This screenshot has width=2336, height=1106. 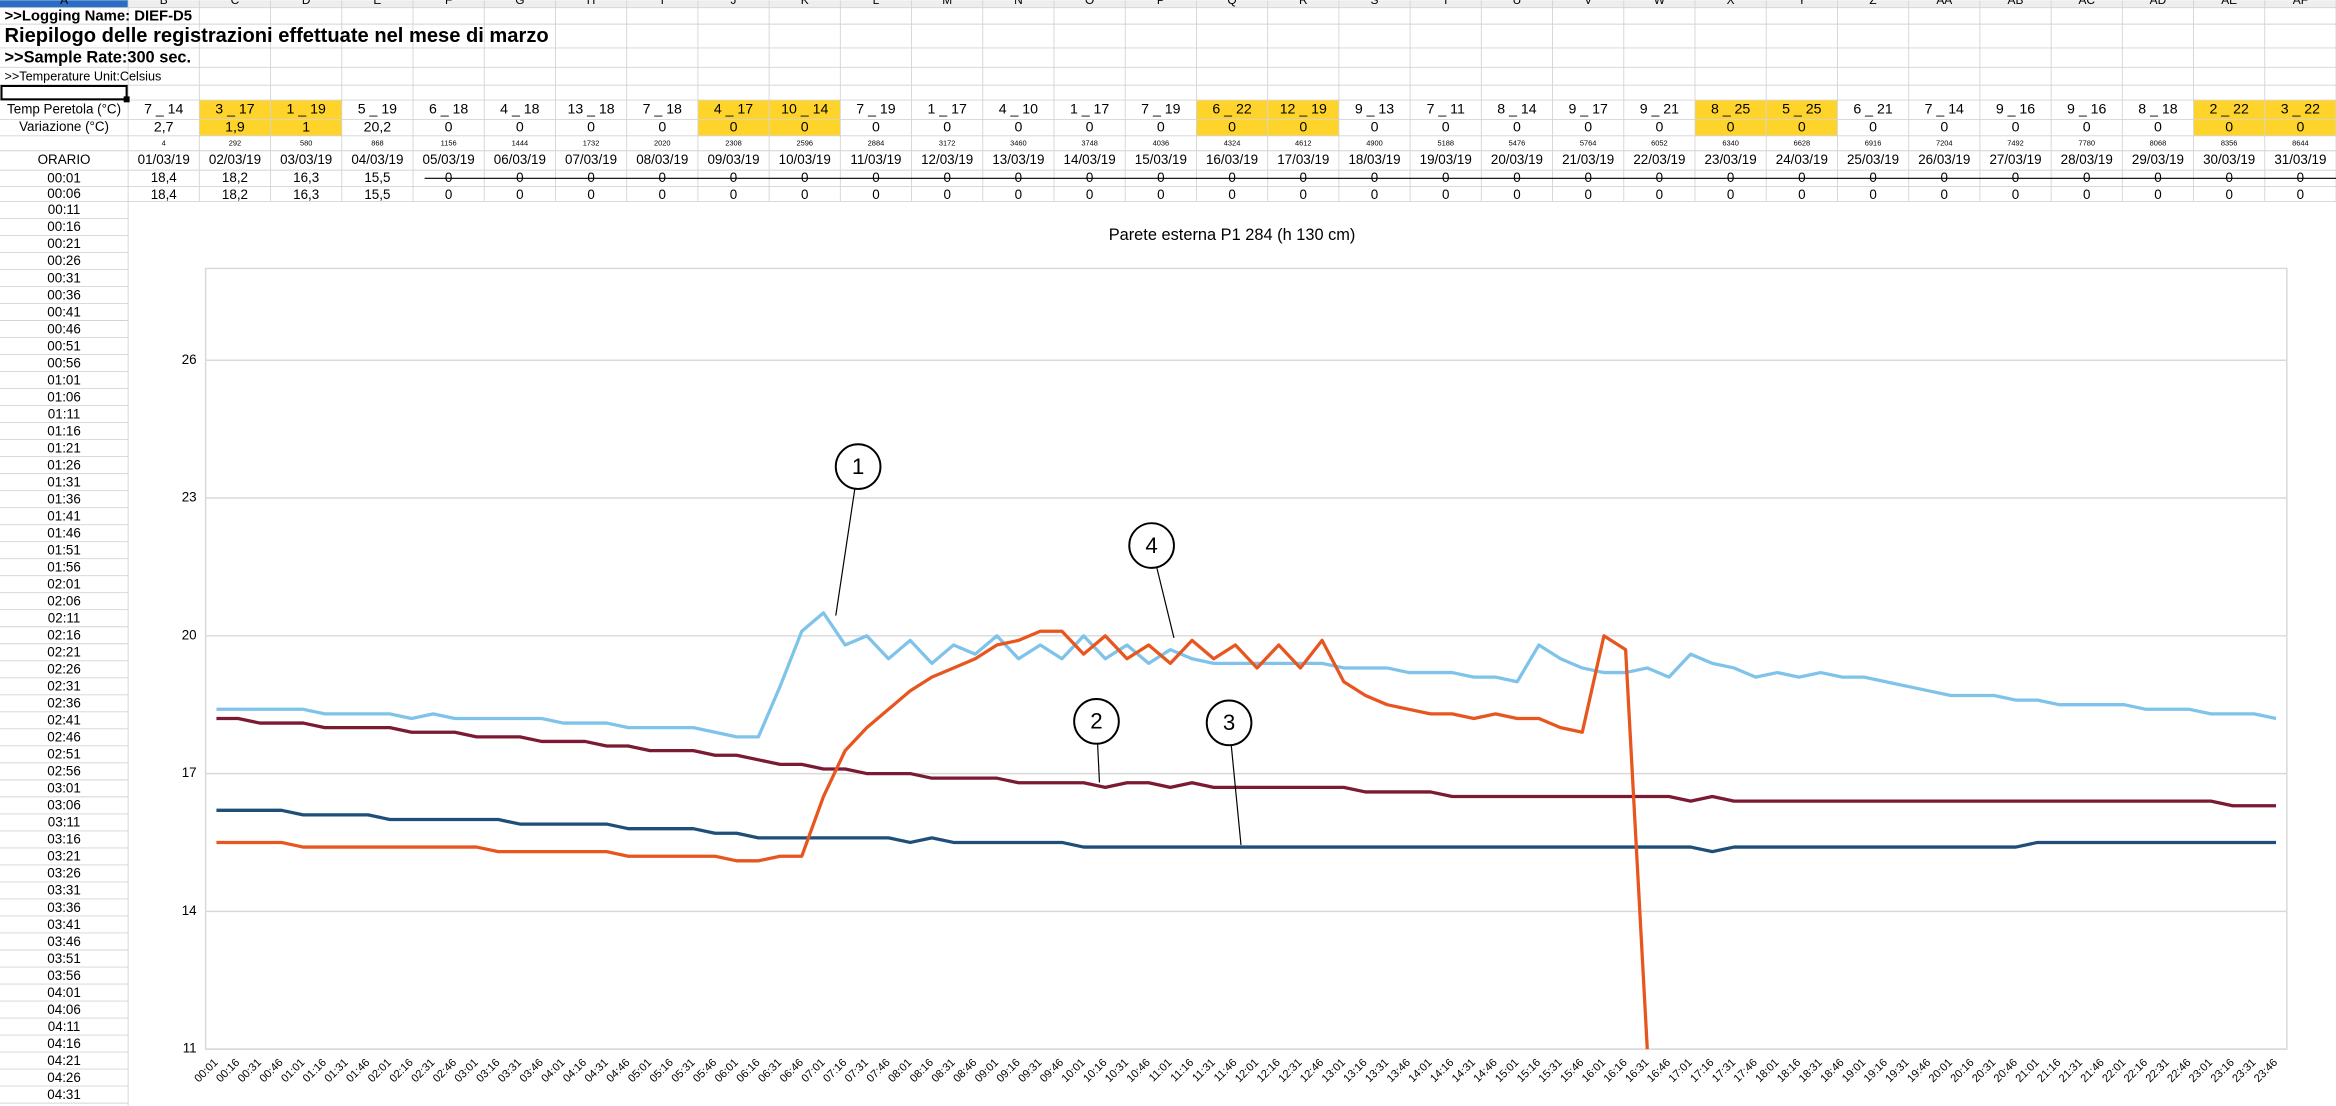 I want to click on sample-index: 6916, so click(x=1873, y=142).